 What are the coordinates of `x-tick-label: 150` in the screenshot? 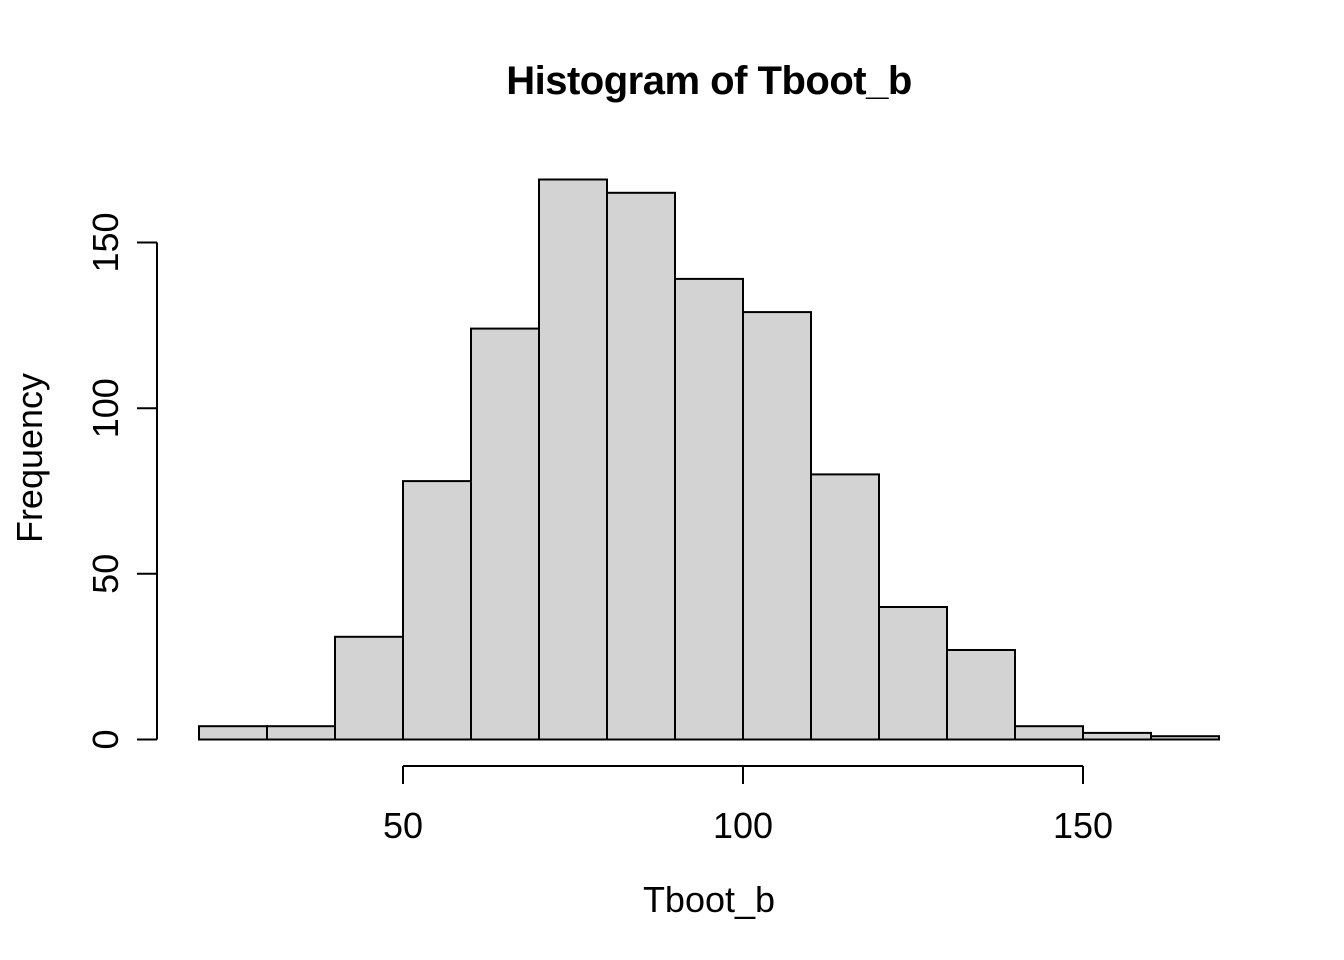 It's located at (1083, 825).